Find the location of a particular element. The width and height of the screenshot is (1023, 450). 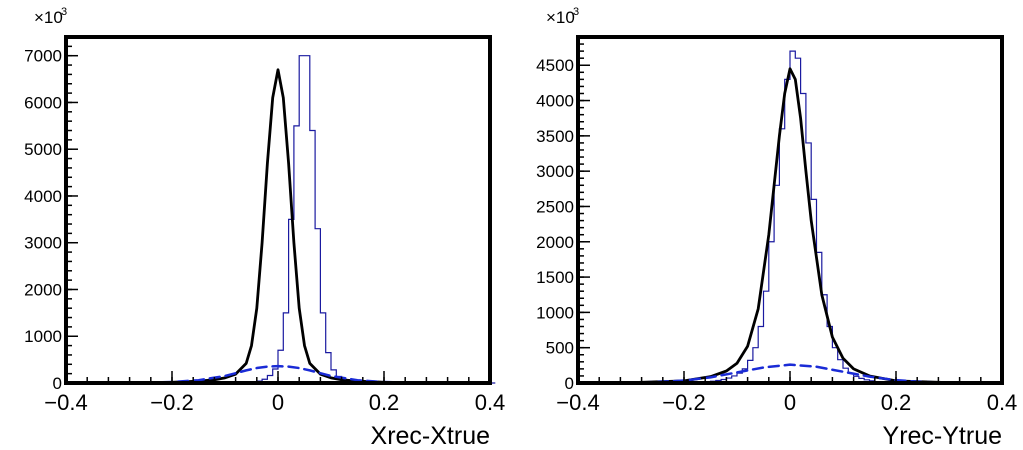

x-axis-title: Xrec-Xtrue is located at coordinates (430, 436).